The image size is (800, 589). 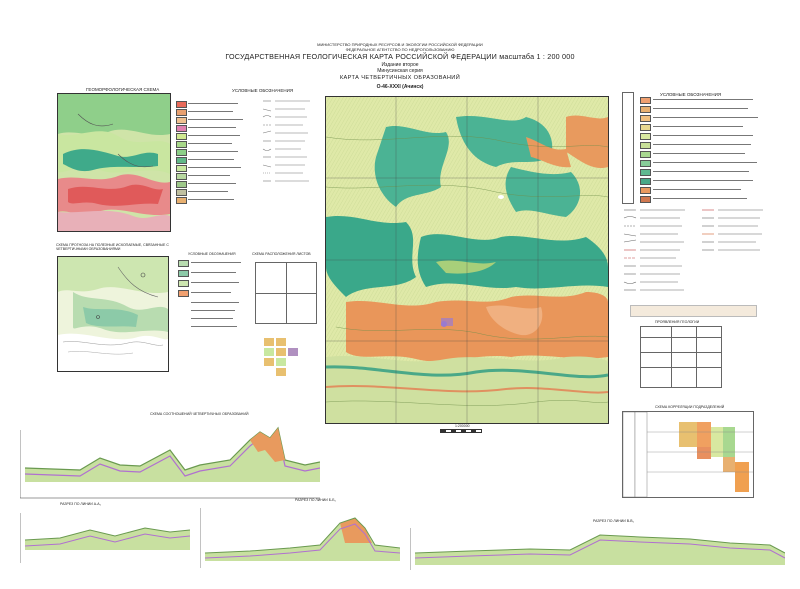 What do you see at coordinates (693, 250) in the screenshot?
I see `symbol-legend-graphic` at bounding box center [693, 250].